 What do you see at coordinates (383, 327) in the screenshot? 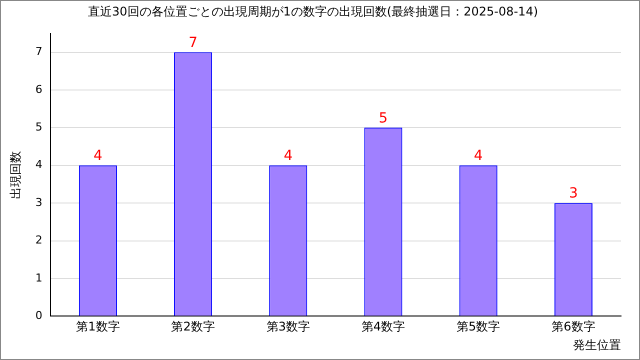
I see `x-tick-label: 第4数字` at bounding box center [383, 327].